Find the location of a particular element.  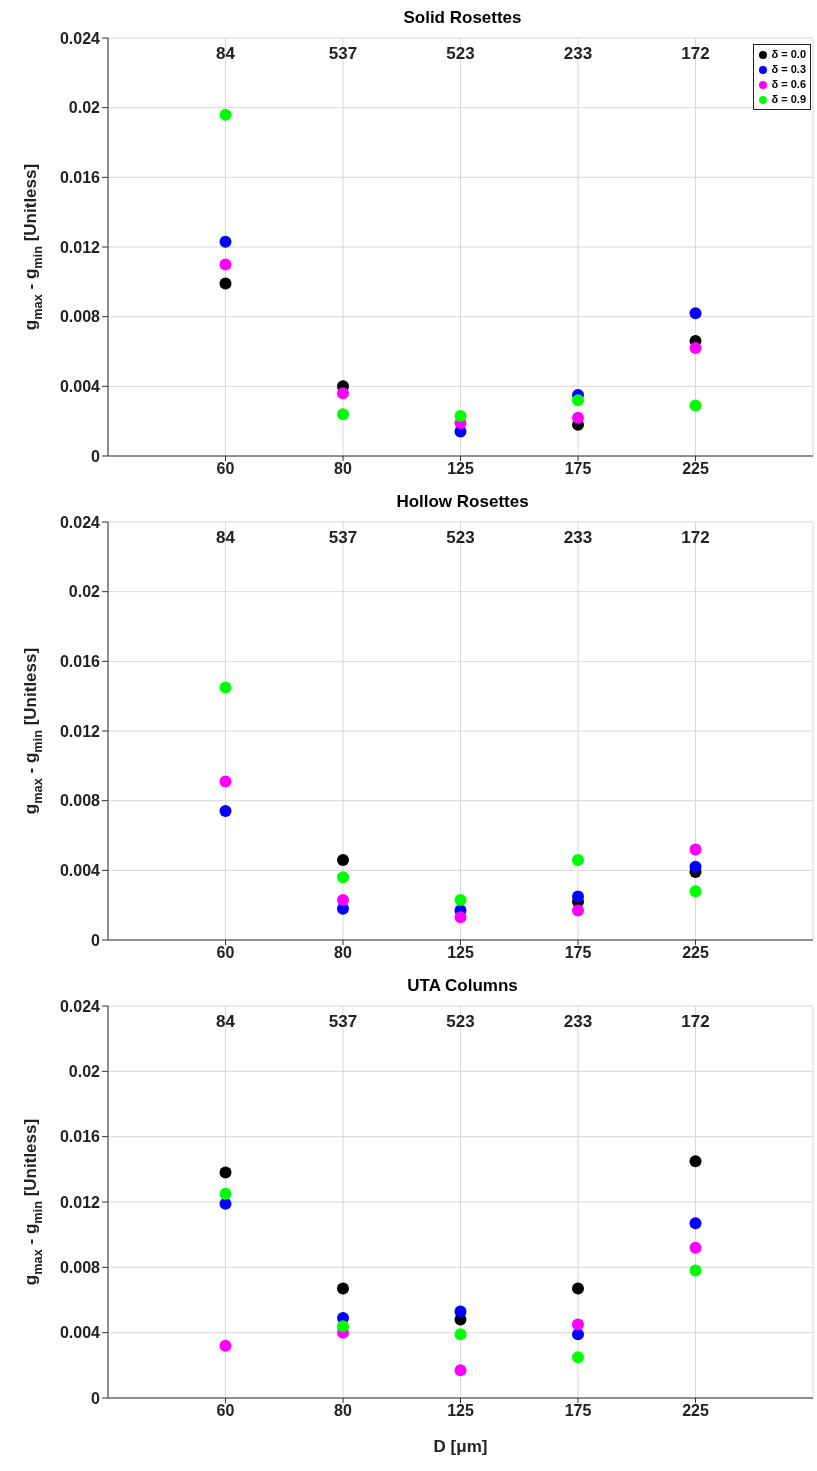

legend-label: δ = 0.9 is located at coordinates (788, 99).